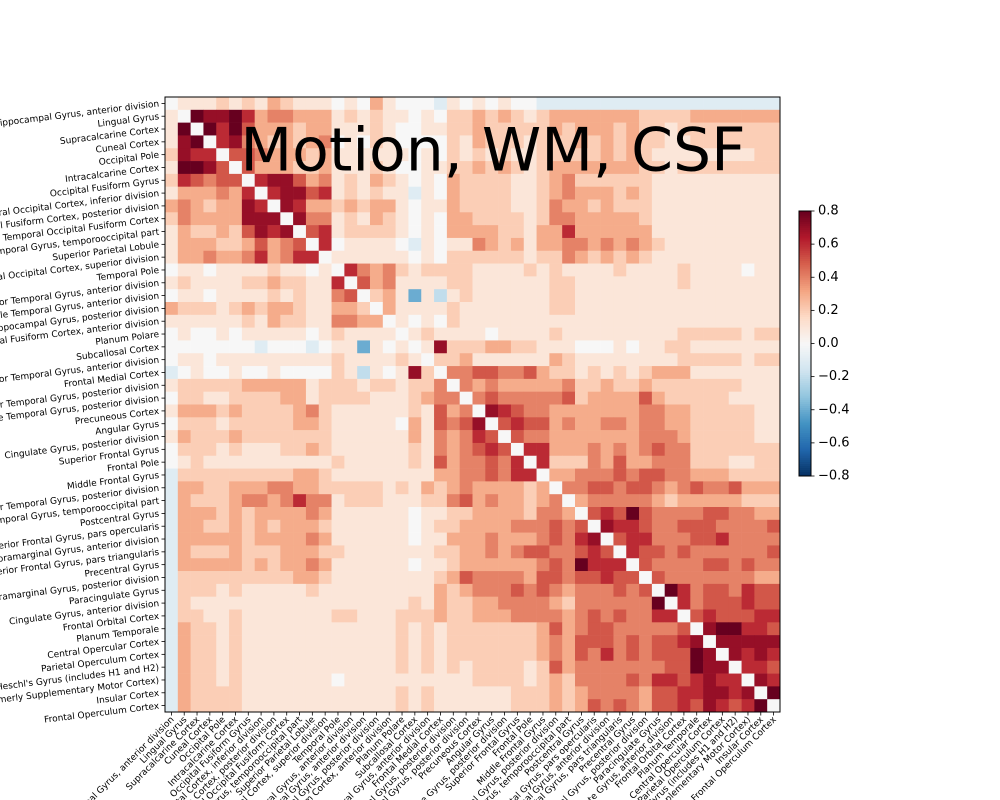 This screenshot has height=800, width=1000. What do you see at coordinates (828, 310) in the screenshot?
I see `colorbar-tick-label: 0.2` at bounding box center [828, 310].